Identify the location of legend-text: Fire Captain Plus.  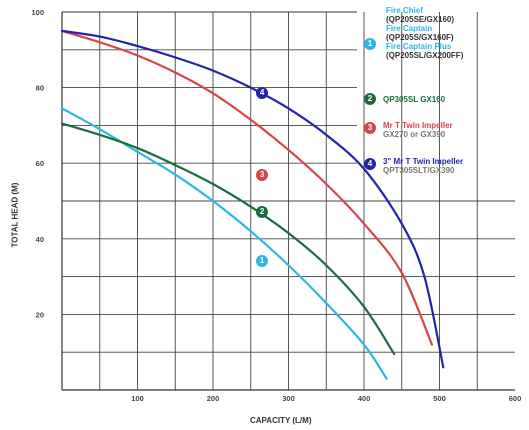
(419, 46).